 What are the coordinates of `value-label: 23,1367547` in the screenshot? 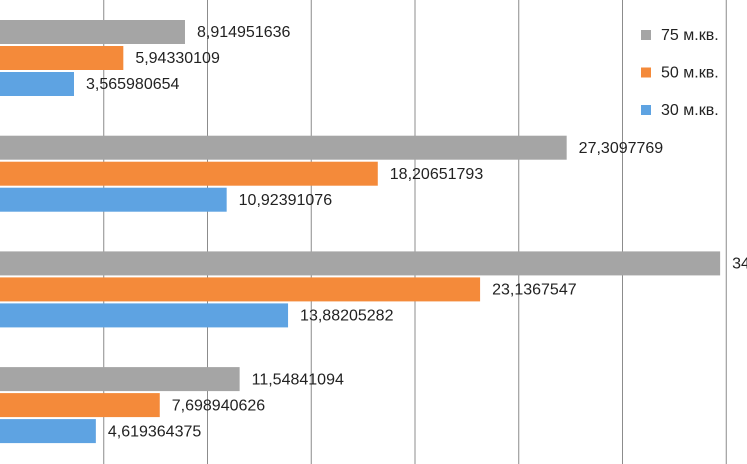 It's located at (534, 290).